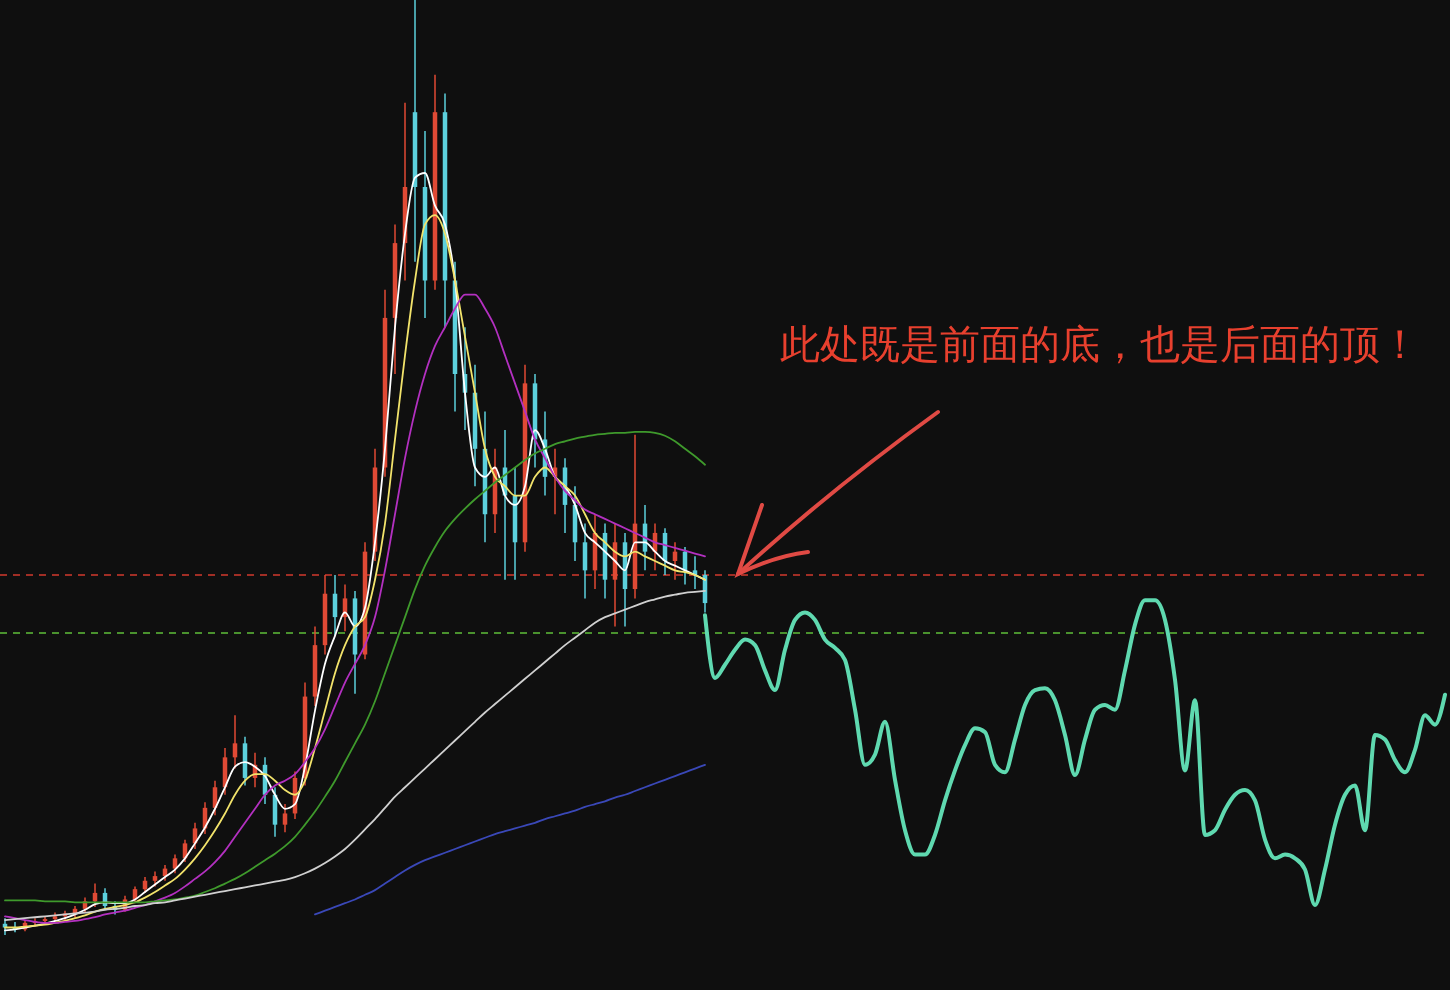 The image size is (1450, 990). I want to click on annotation: 此处既是前面的底，也是后面的顶！, so click(1100, 344).